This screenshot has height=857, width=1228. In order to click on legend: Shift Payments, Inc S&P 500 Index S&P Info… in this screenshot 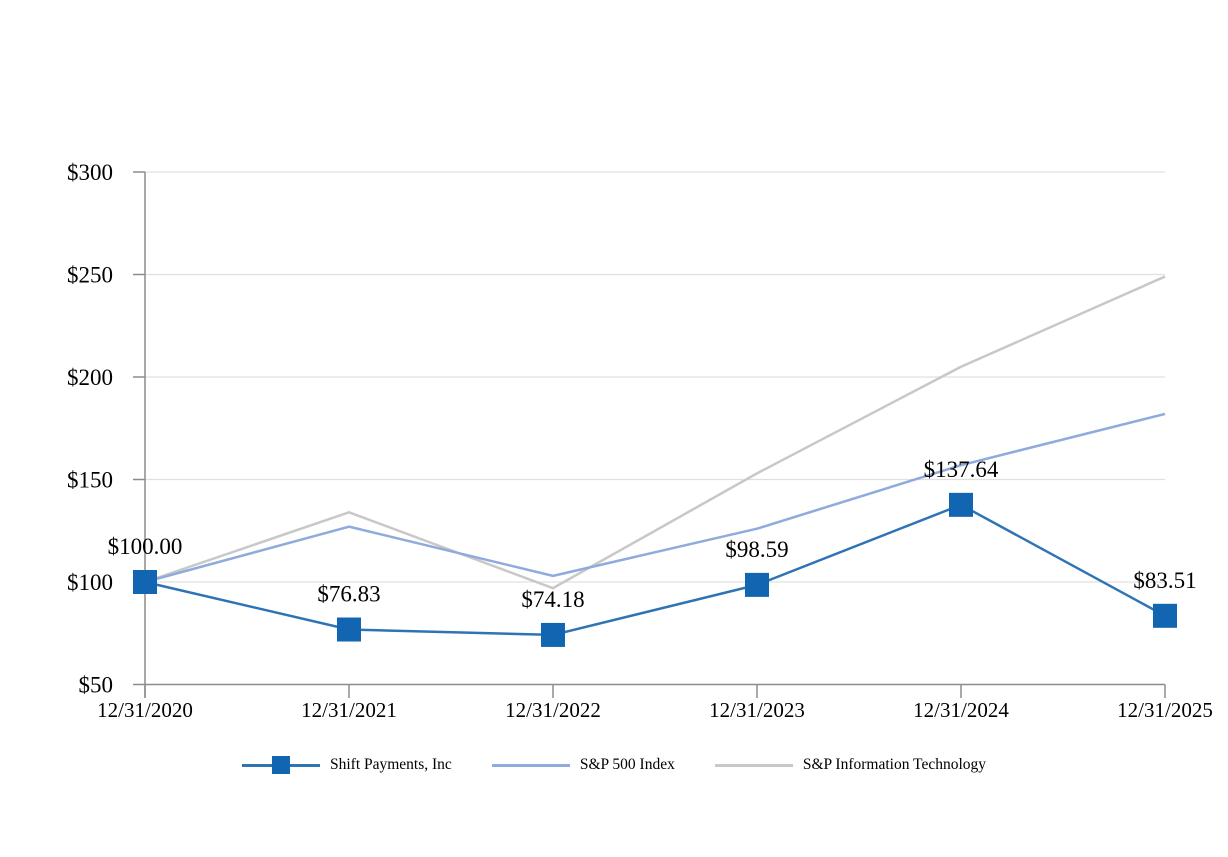, I will do `click(614, 765)`.